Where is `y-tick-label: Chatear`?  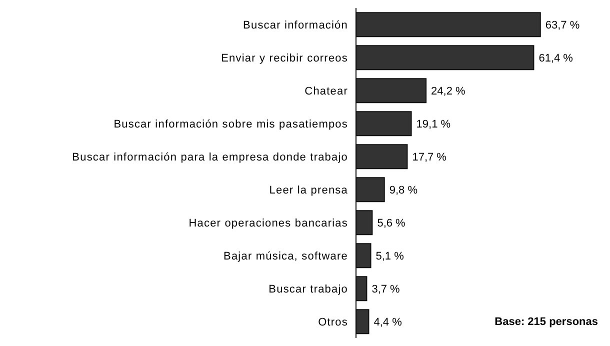 y-tick-label: Chatear is located at coordinates (326, 91).